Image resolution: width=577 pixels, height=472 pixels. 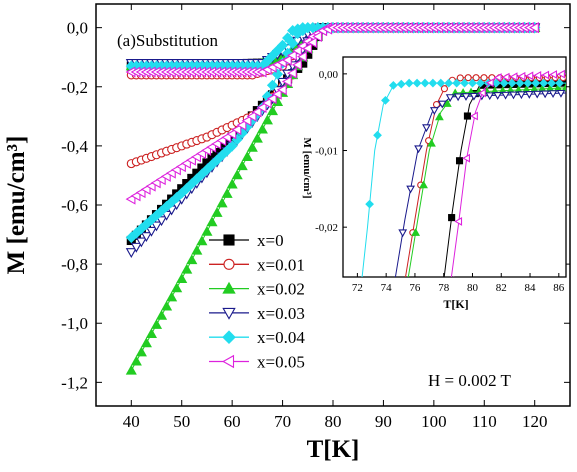 I want to click on inset-x-tick-label: 82, so click(x=501, y=288).